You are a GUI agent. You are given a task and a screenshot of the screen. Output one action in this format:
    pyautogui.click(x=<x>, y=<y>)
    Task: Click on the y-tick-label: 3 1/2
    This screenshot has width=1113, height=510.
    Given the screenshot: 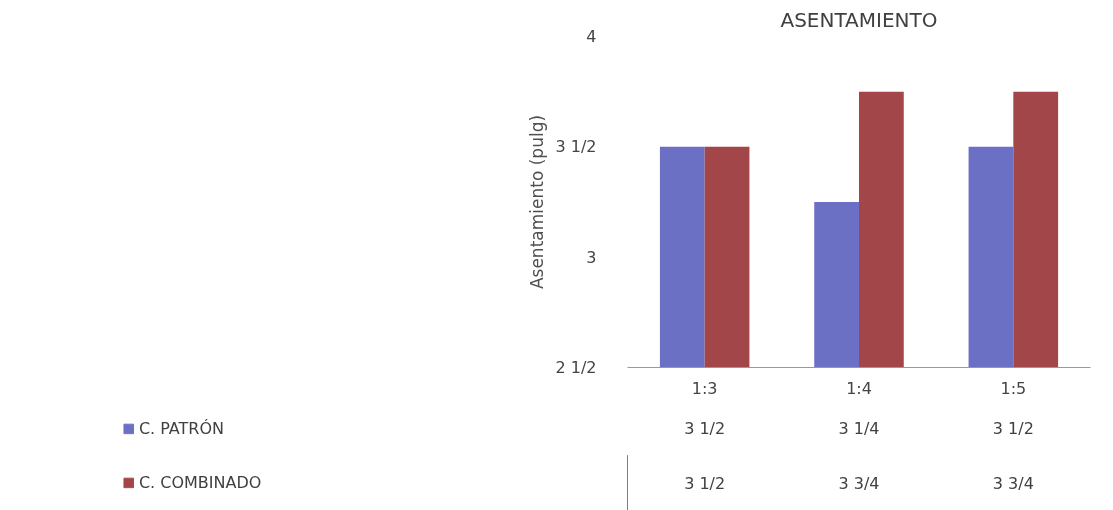 What is the action you would take?
    pyautogui.click(x=576, y=147)
    